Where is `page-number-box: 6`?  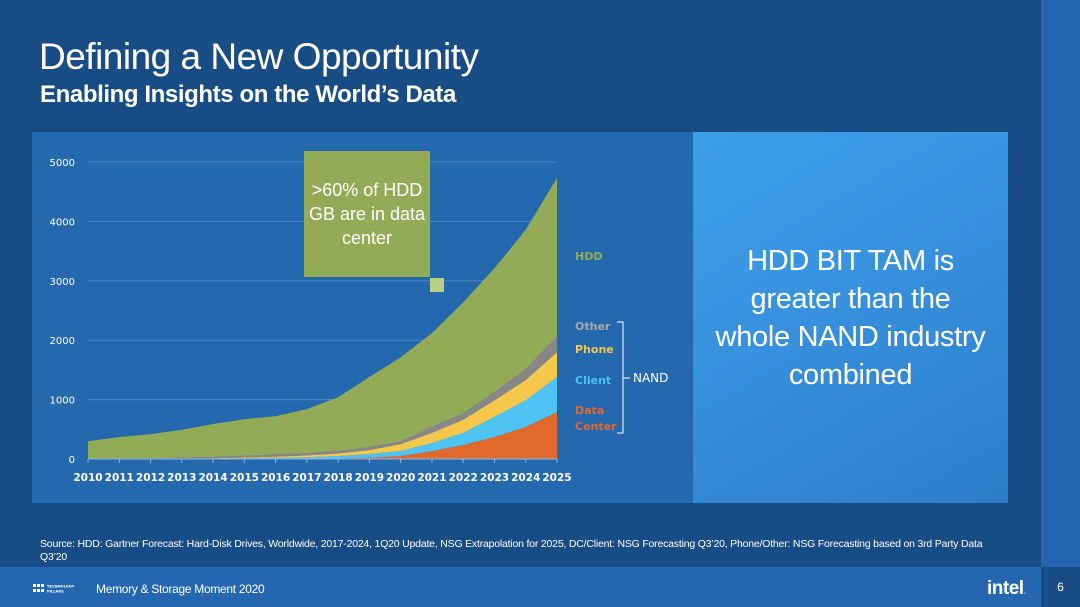
page-number-box: 6 is located at coordinates (1060, 587).